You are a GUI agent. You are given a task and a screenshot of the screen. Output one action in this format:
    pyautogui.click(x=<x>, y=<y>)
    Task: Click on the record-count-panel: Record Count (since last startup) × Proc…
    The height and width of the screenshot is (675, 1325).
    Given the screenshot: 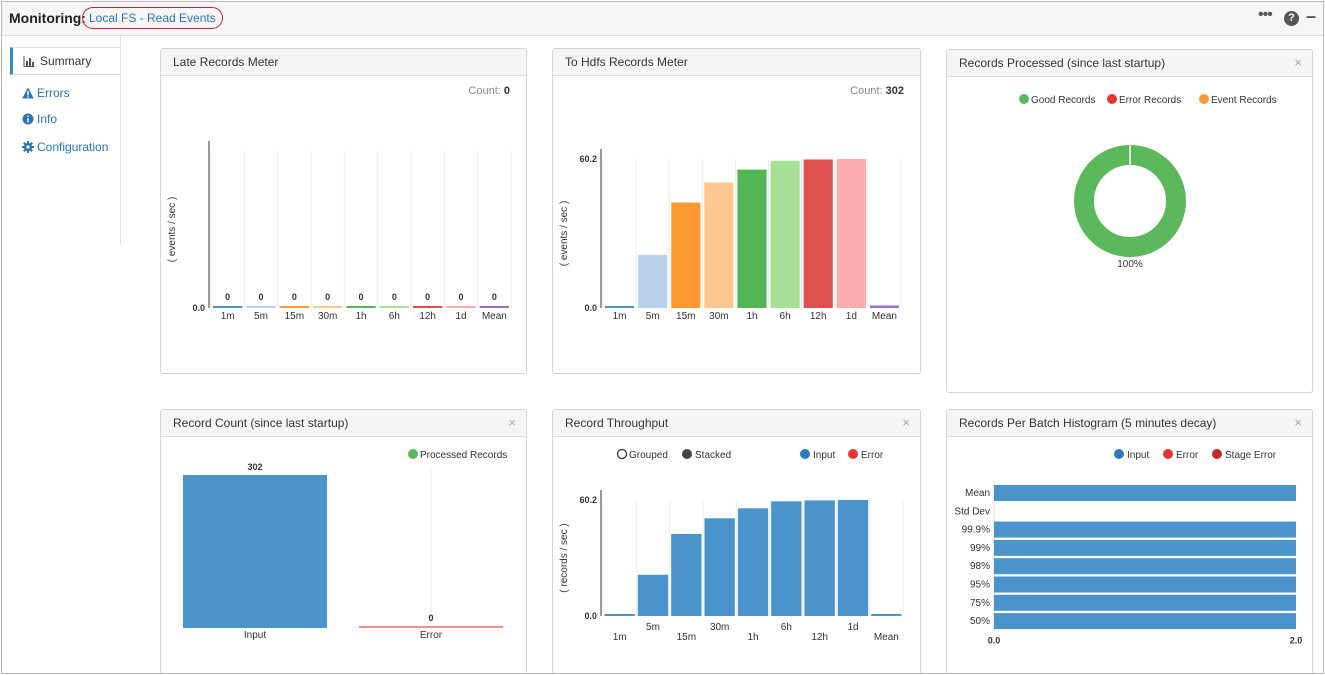 What is the action you would take?
    pyautogui.click(x=343, y=541)
    